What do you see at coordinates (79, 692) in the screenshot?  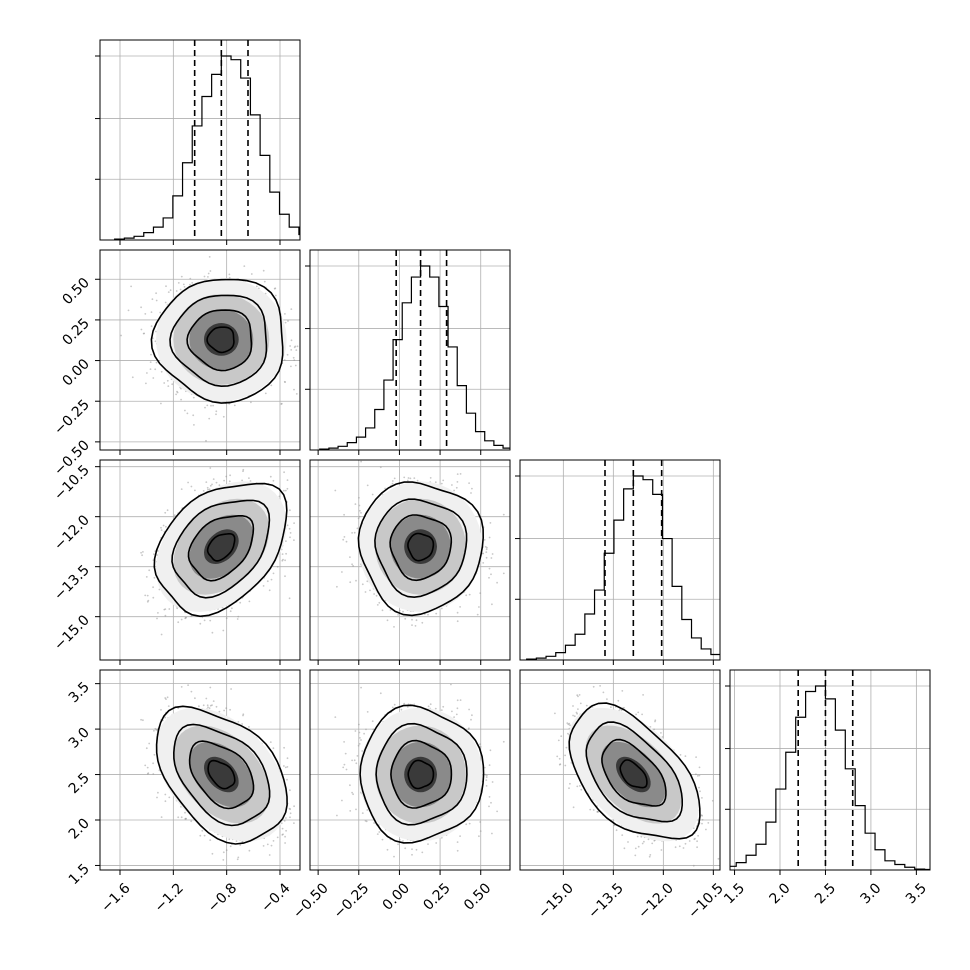 I see `y-tick-label: 3.5` at bounding box center [79, 692].